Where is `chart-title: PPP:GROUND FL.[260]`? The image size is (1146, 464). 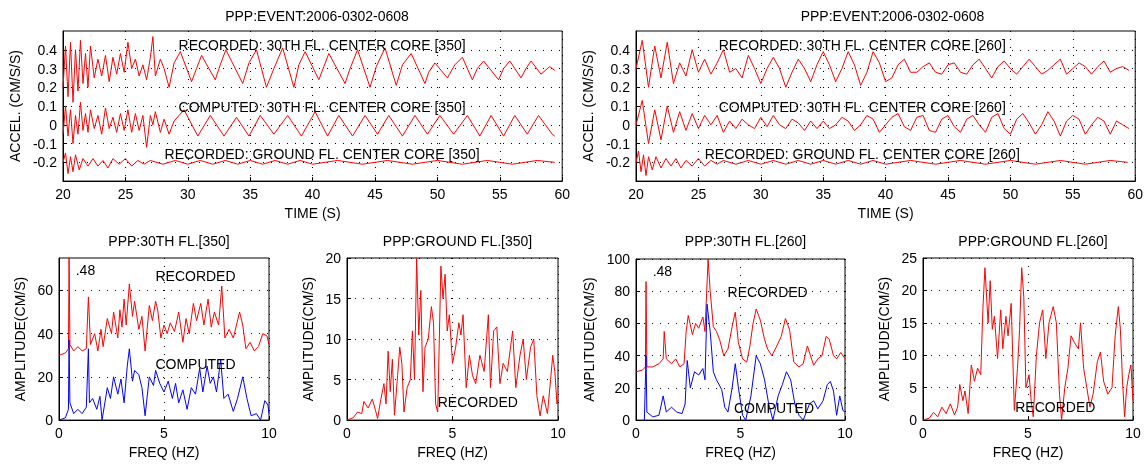 chart-title: PPP:GROUND FL.[260] is located at coordinates (1033, 241).